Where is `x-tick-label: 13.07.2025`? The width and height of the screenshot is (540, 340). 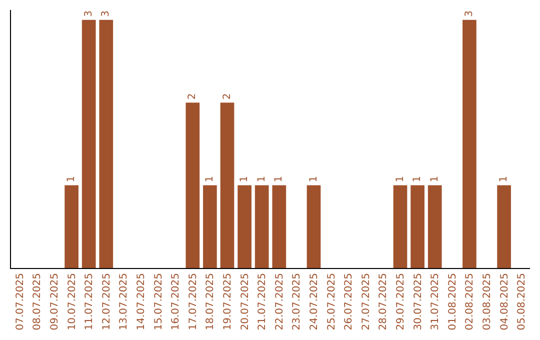 x-tick-label: 13.07.2025 is located at coordinates (124, 301).